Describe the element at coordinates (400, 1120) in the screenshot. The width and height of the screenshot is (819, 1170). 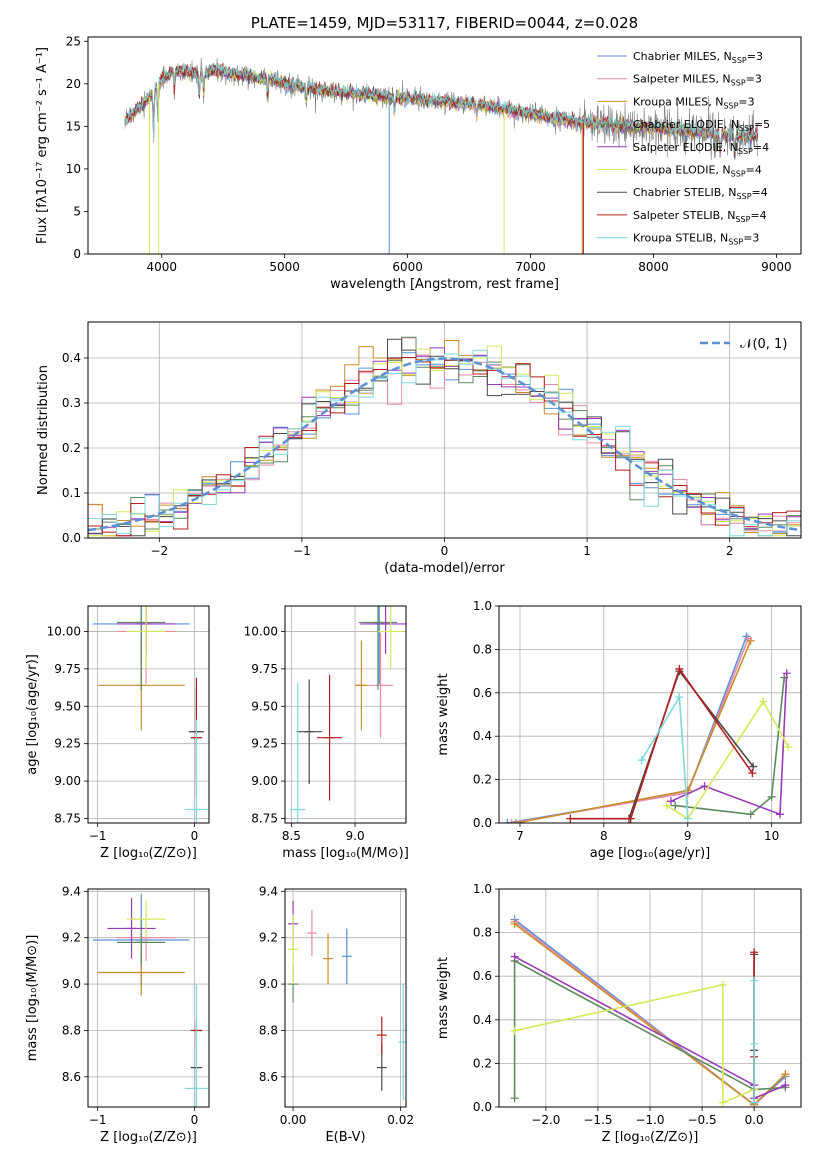
I see `x-tick-label: 0.02` at that location.